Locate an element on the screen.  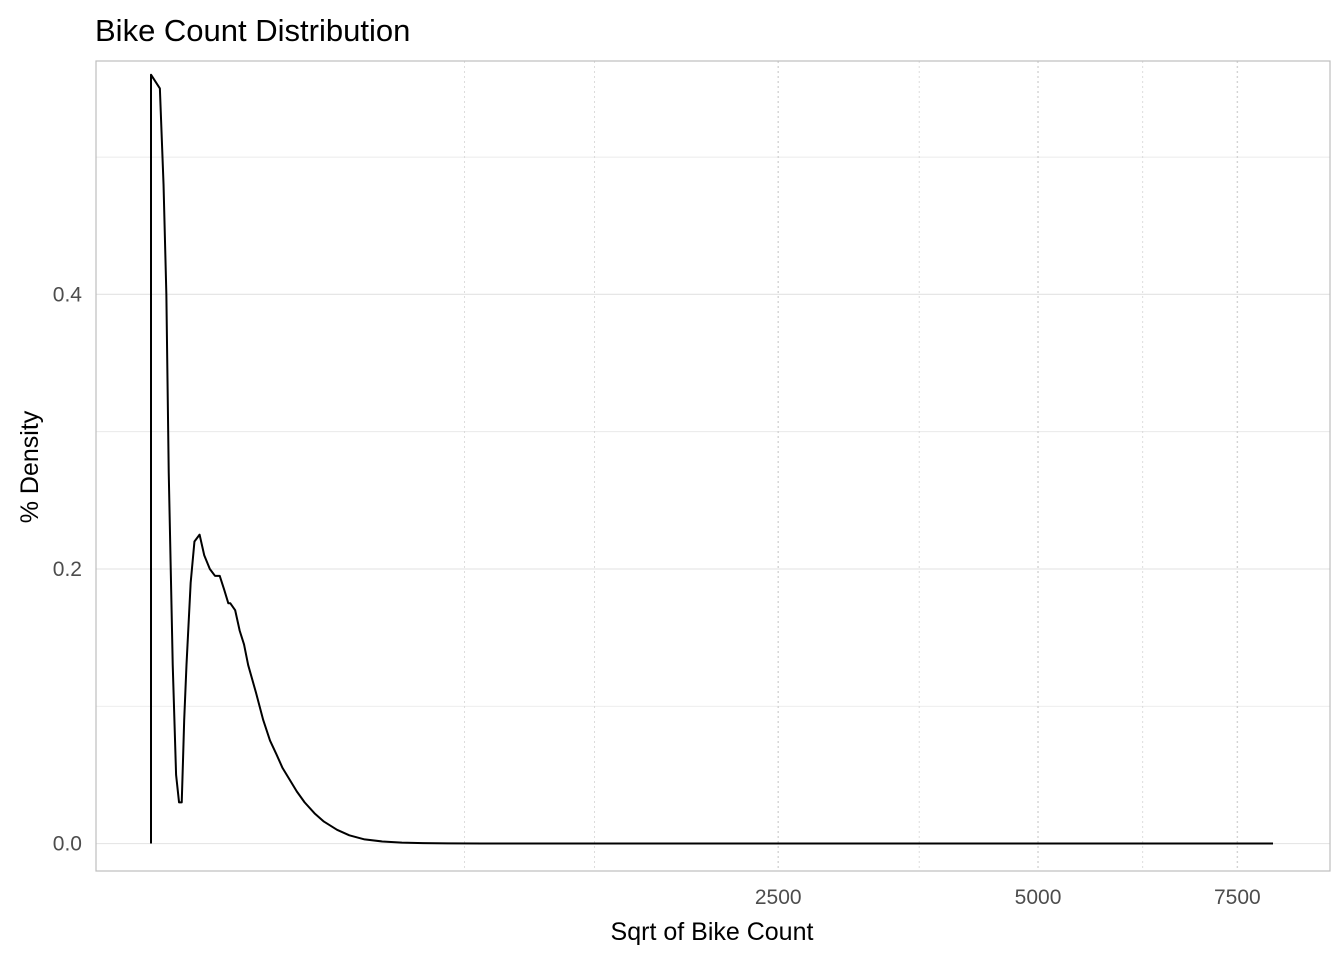
x-axis-ticks: 2500 5000 7500 is located at coordinates (1008, 897).